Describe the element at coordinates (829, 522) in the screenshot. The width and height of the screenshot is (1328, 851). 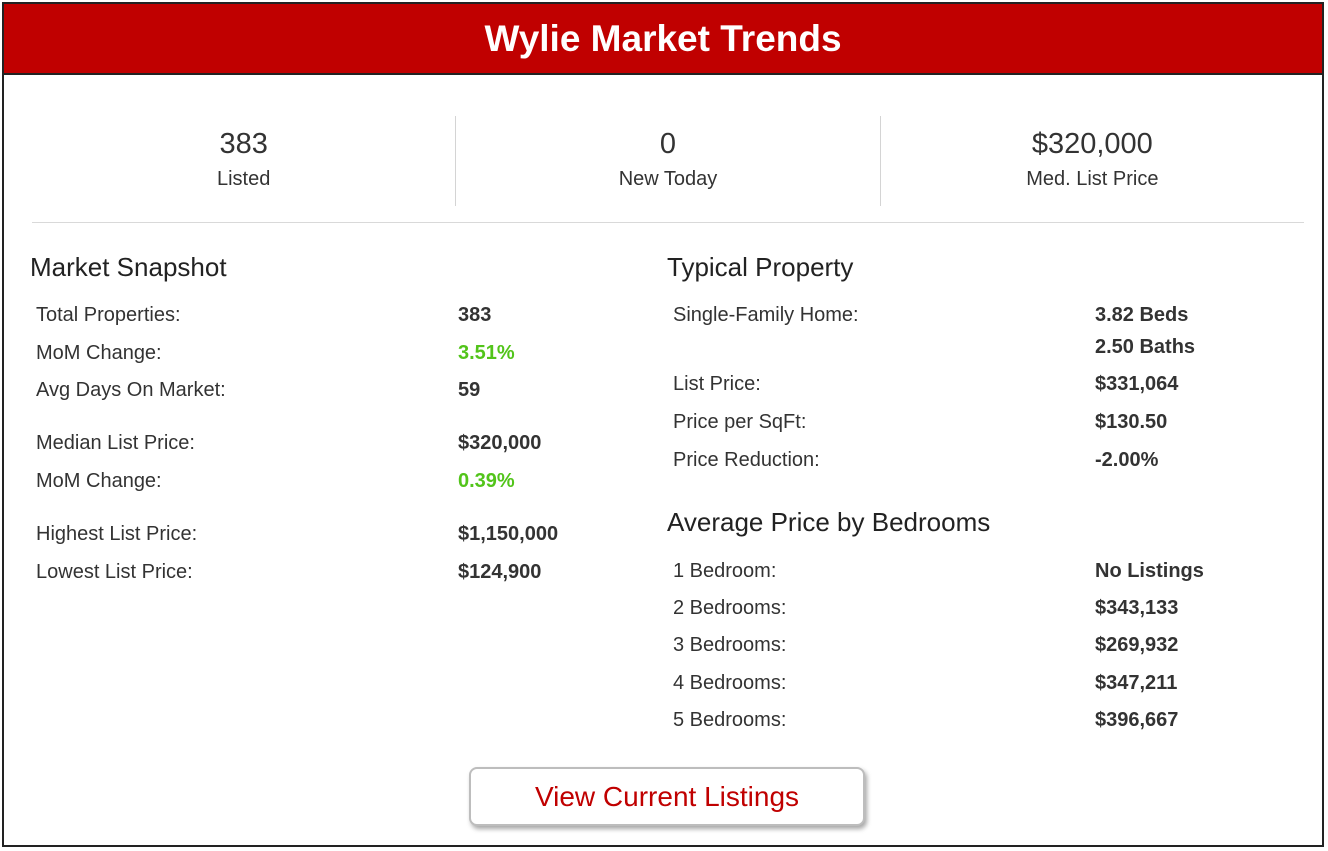
I see `bedrooms-title: Average Price by Bedrooms` at that location.